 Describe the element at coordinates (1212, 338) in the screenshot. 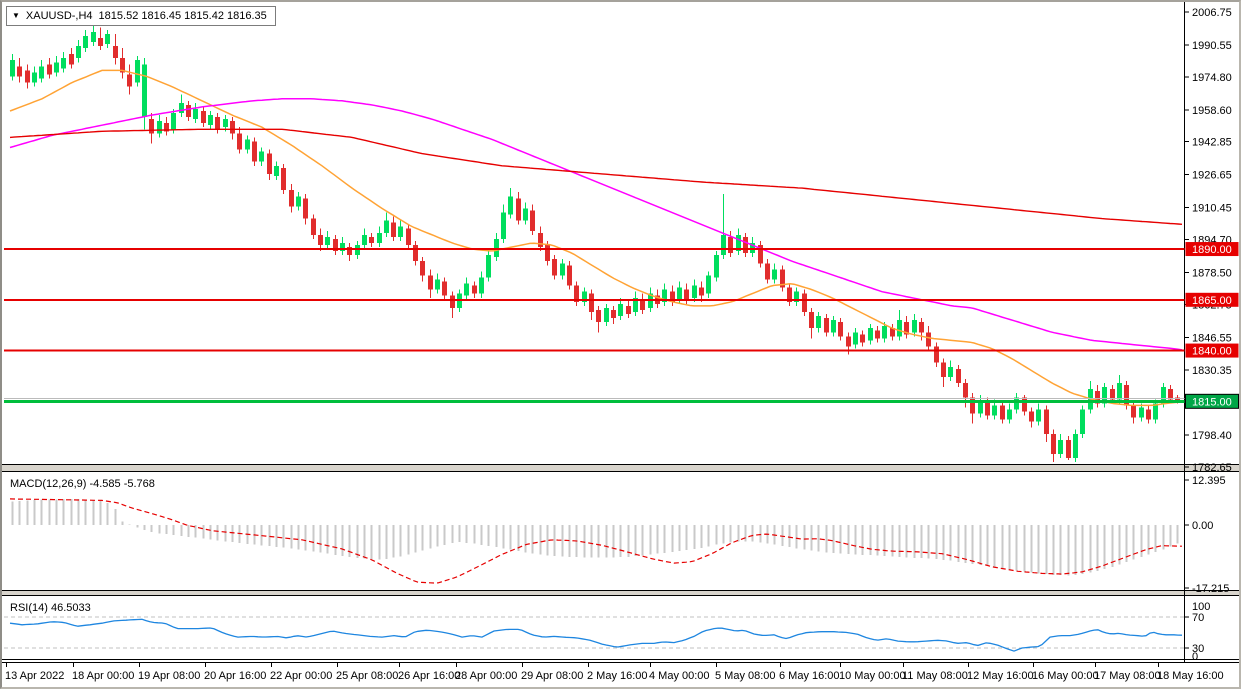

I see `price-axis-label: 1846.55` at that location.